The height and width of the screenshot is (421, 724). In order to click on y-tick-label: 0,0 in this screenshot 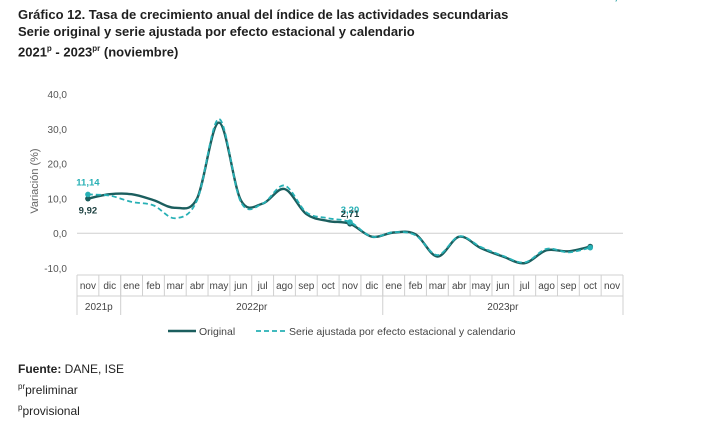, I will do `click(60, 234)`.